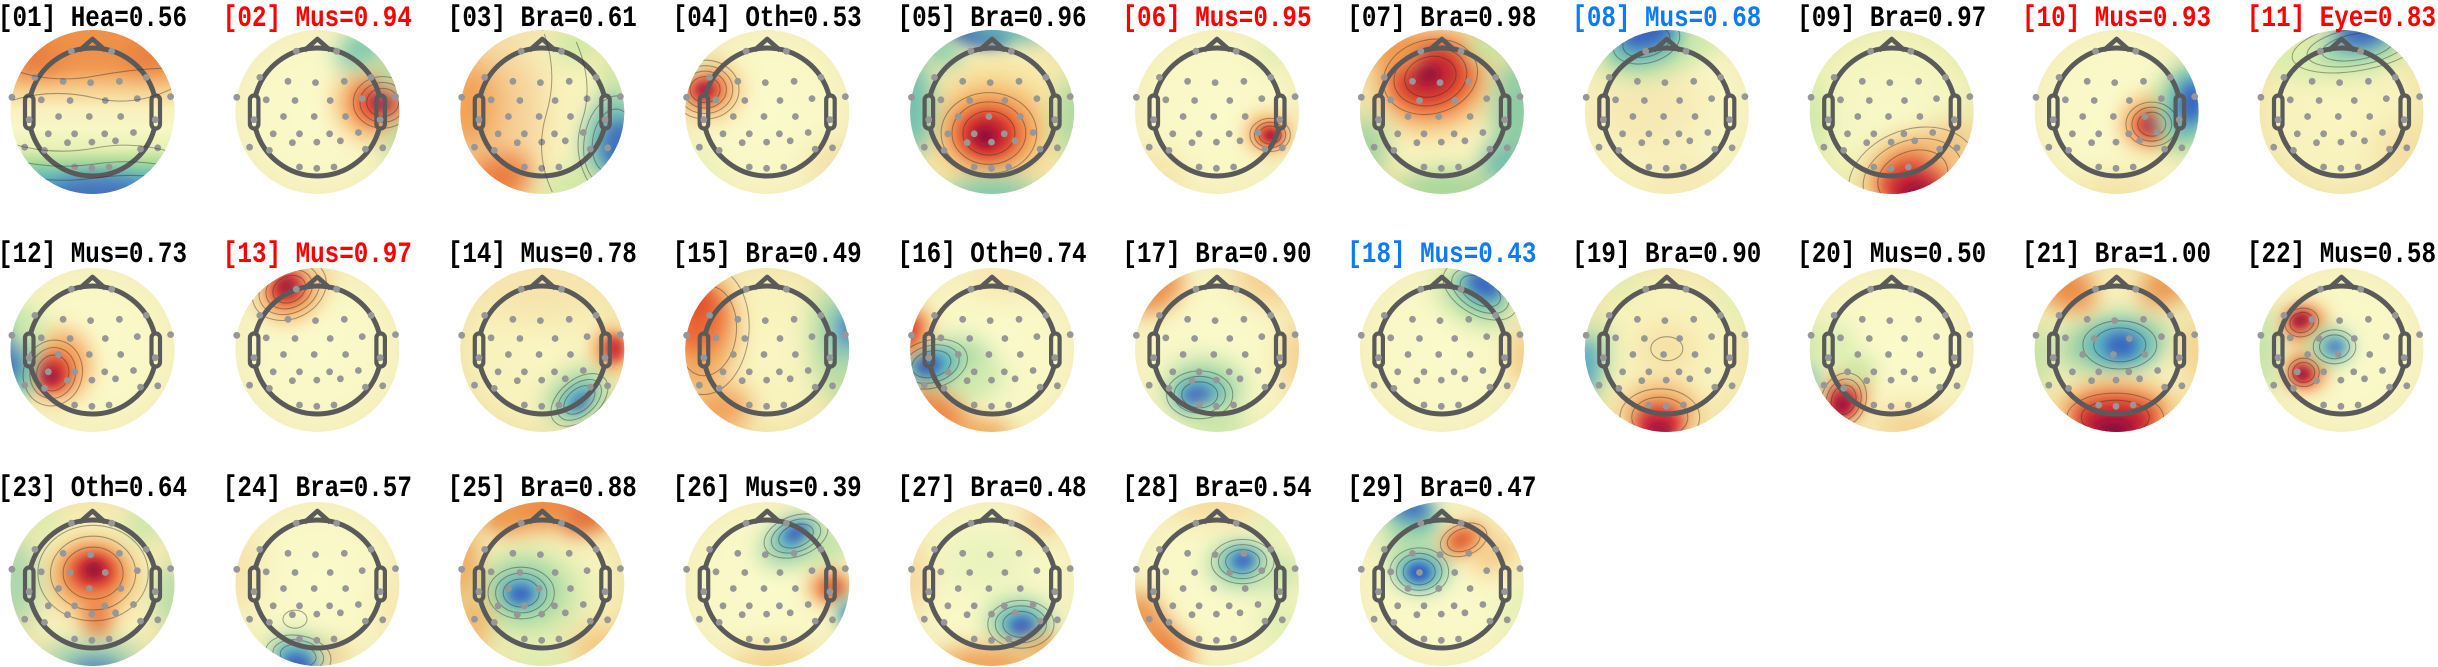 This screenshot has height=667, width=2438. Describe the element at coordinates (542, 255) in the screenshot. I see `svg-text: [14] Mus=0.78` at that location.